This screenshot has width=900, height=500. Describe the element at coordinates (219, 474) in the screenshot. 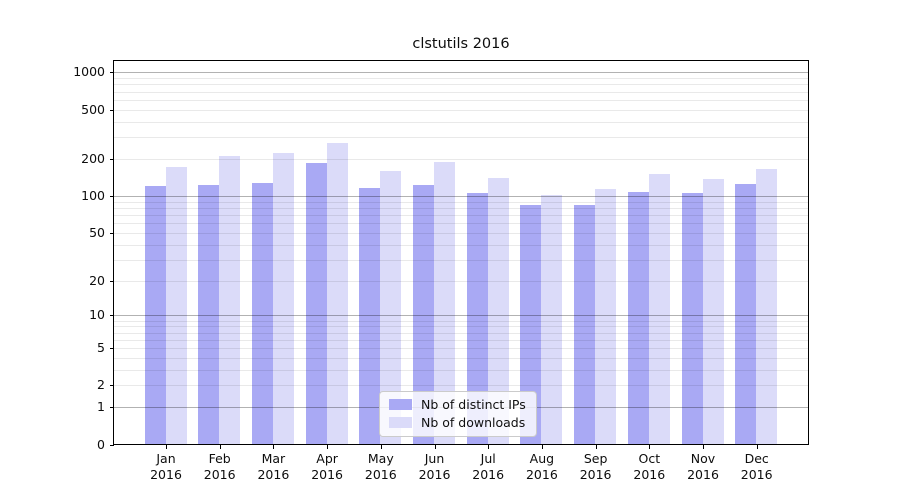

I see `x-tick-year-feb: 2016` at that location.